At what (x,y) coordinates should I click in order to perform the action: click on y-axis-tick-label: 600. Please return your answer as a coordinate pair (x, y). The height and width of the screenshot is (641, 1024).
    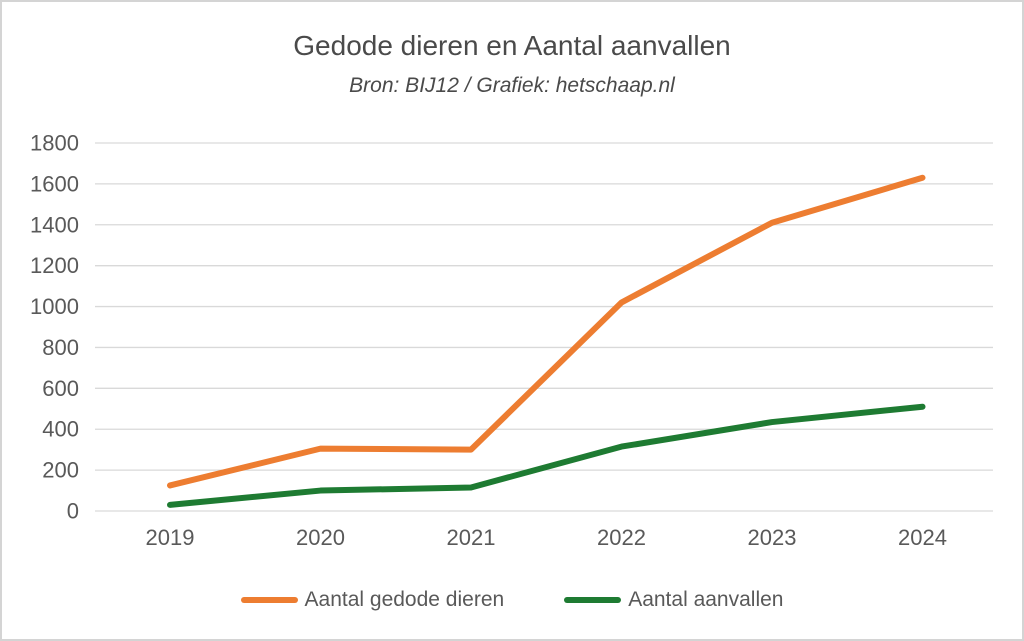
    Looking at the image, I should click on (60, 388).